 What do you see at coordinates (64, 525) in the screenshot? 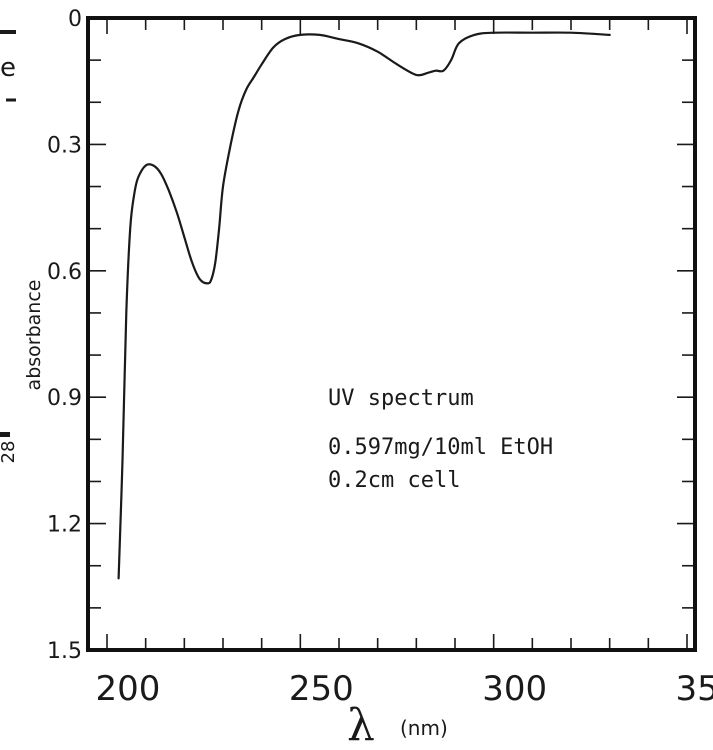
I see `y-tick-label: 1.2` at bounding box center [64, 525].